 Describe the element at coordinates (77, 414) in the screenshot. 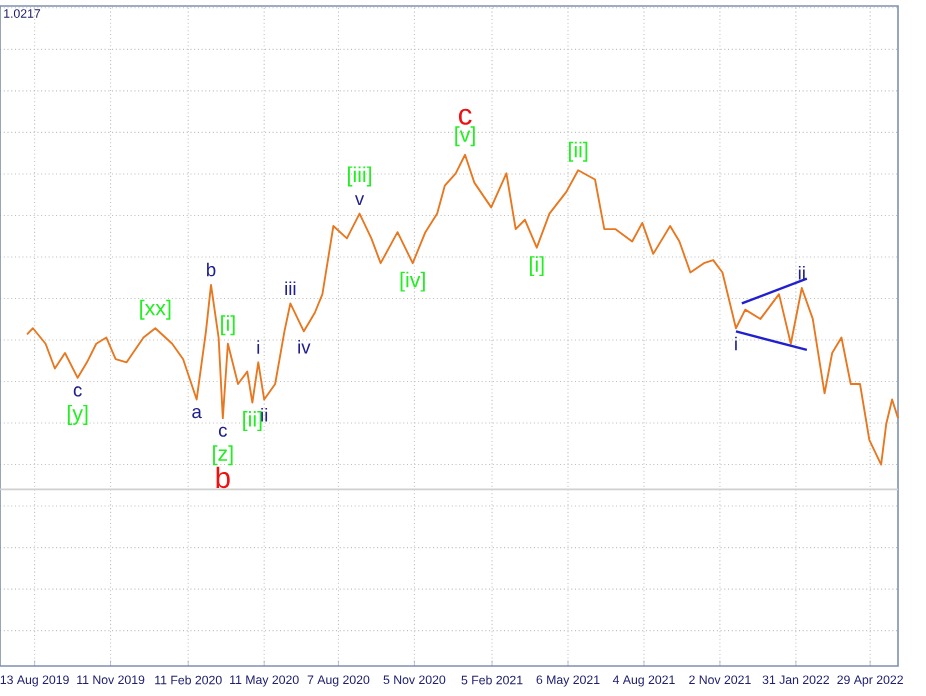

I see `annotation: [y]` at that location.